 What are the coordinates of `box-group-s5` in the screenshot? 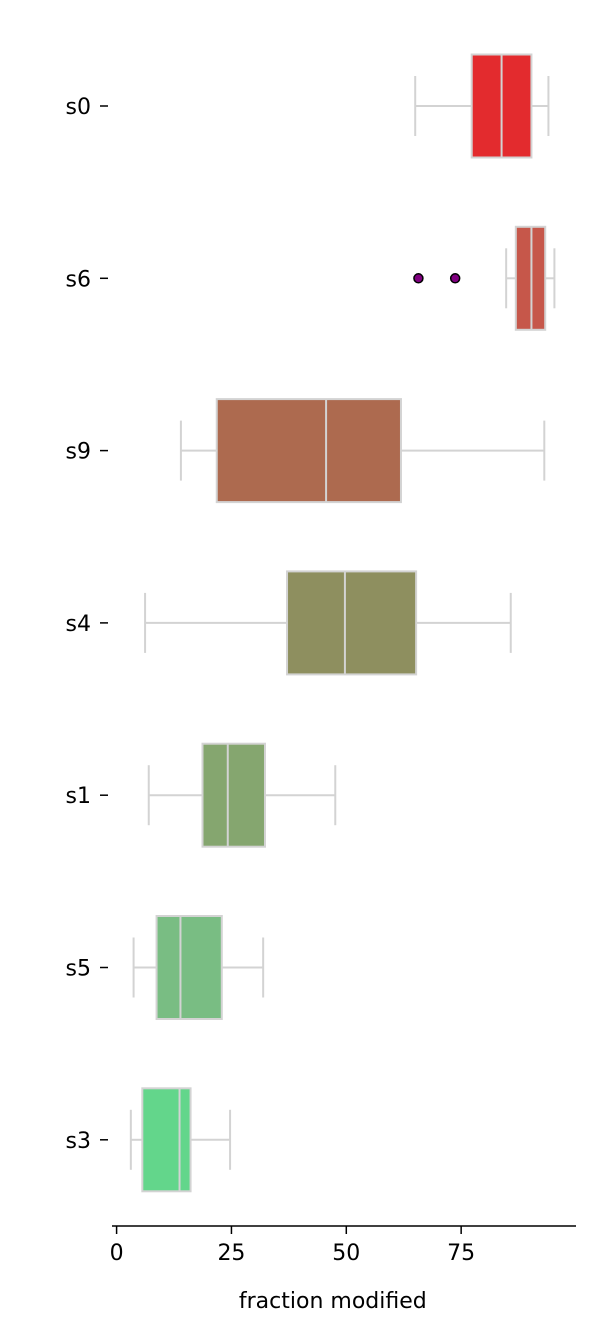 It's located at (199, 967).